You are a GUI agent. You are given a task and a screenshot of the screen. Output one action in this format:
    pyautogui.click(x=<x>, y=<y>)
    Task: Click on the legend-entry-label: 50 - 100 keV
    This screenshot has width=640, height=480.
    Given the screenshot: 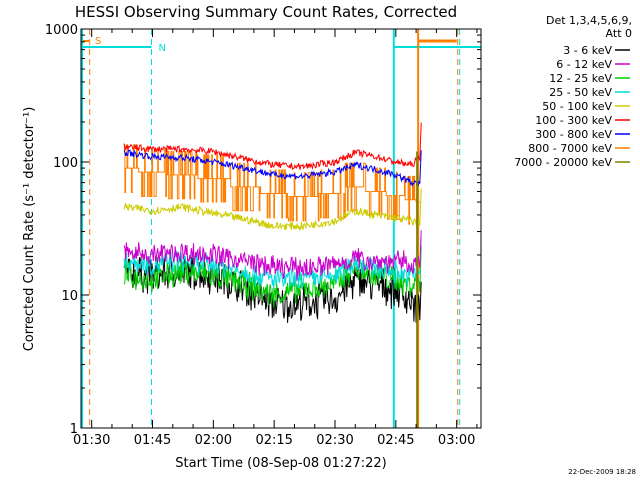 What is the action you would take?
    pyautogui.click(x=577, y=106)
    